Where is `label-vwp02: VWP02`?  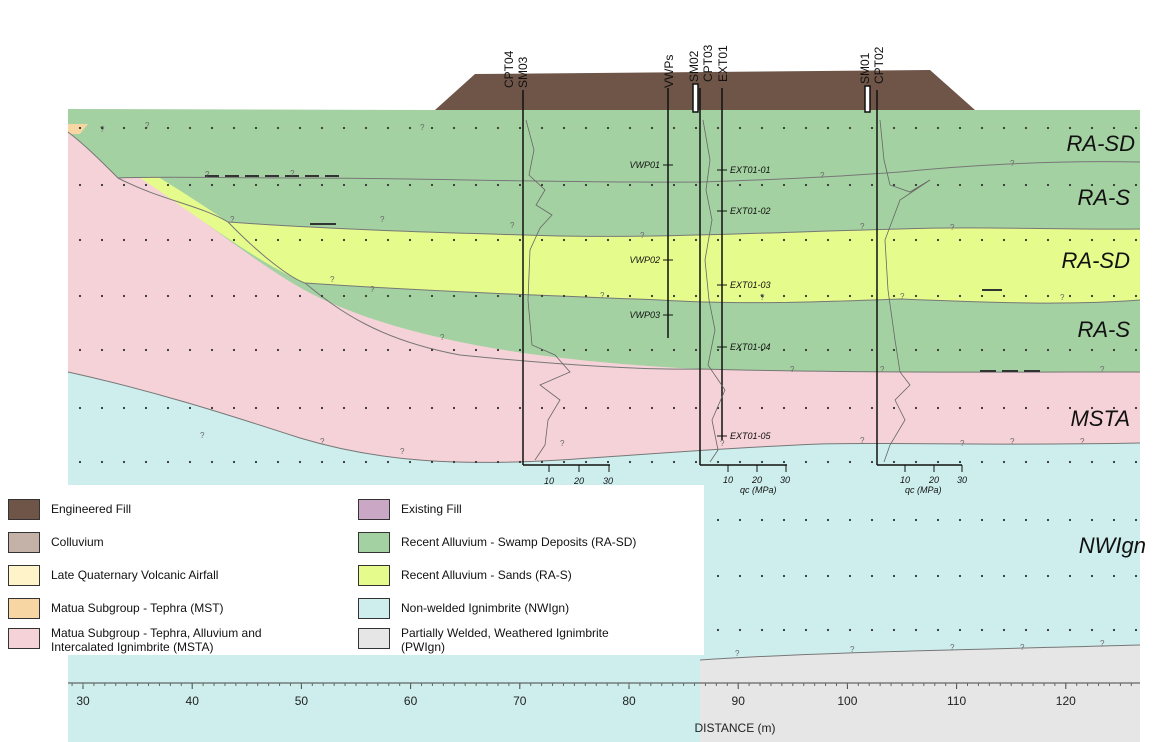
label-vwp02: VWP02 is located at coordinates (644, 260).